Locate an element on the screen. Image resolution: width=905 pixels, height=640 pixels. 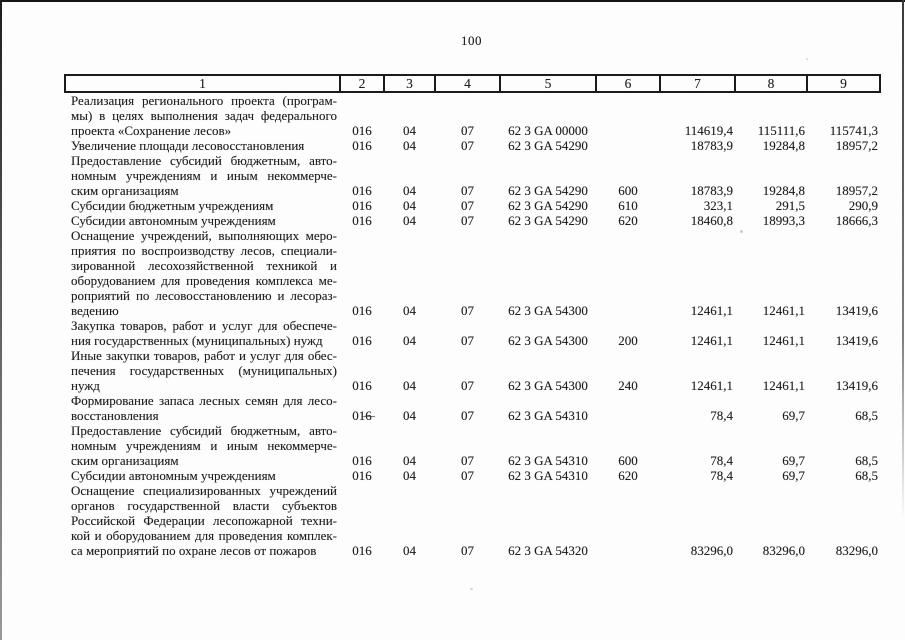
column-header: 9 is located at coordinates (843, 83).